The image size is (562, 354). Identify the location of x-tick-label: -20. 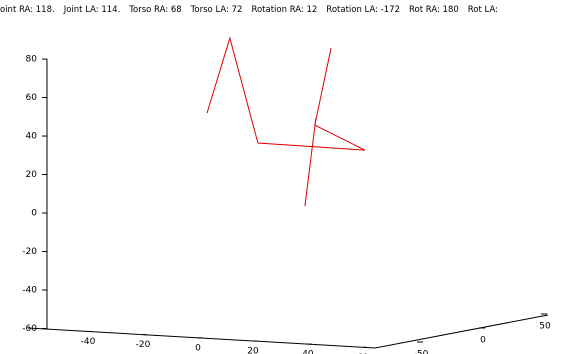
(143, 345).